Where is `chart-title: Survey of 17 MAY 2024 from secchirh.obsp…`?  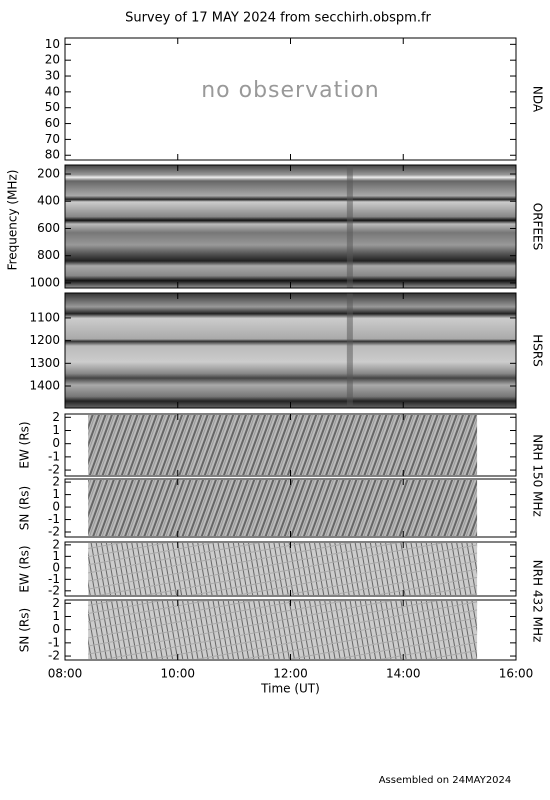 chart-title: Survey of 17 MAY 2024 from secchirh.obsp… is located at coordinates (278, 18).